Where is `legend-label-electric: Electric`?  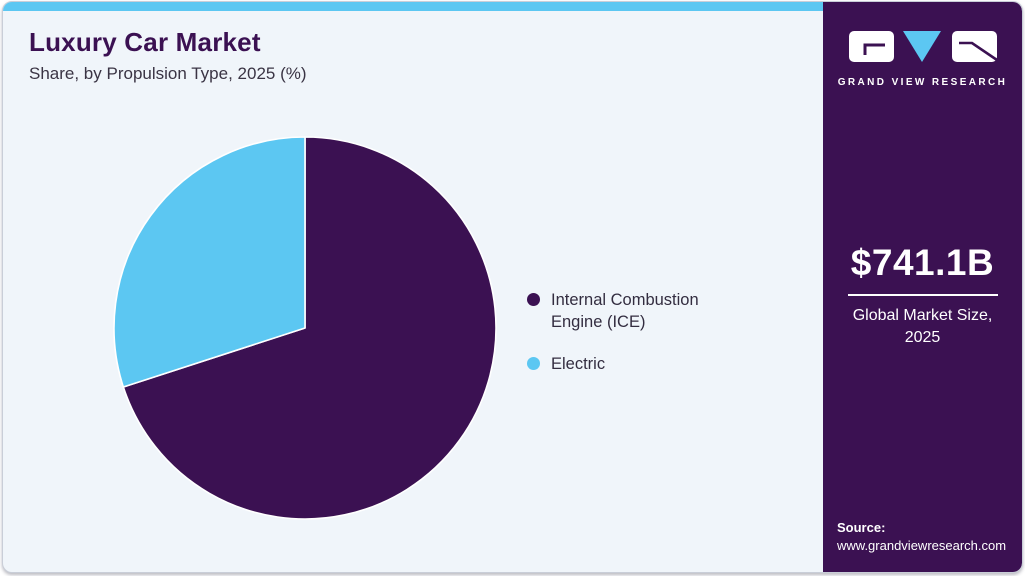 legend-label-electric: Electric is located at coordinates (578, 363).